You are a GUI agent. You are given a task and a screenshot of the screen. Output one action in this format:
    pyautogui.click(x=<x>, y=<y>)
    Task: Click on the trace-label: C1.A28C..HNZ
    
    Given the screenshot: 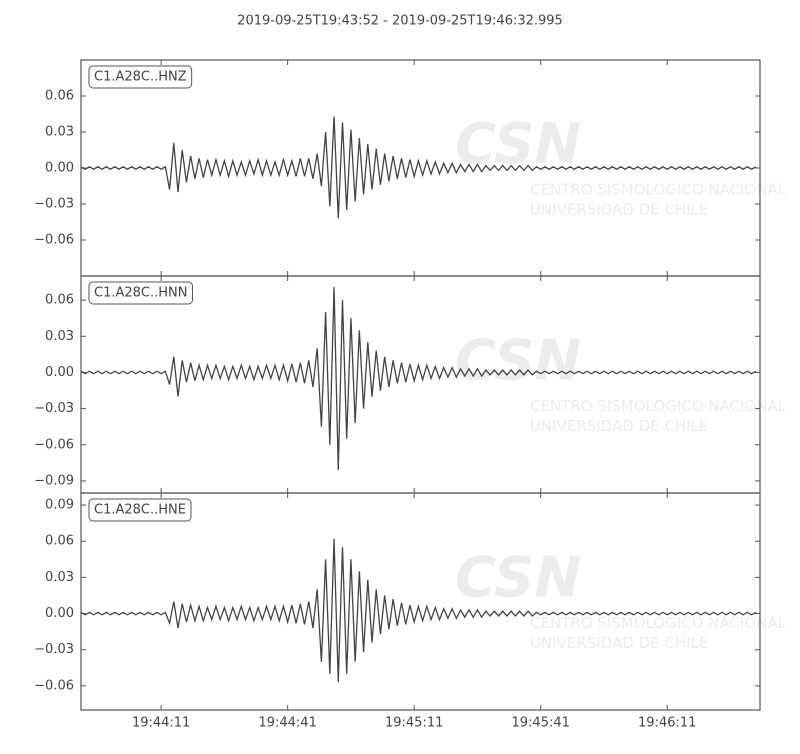 What is the action you would take?
    pyautogui.click(x=140, y=77)
    